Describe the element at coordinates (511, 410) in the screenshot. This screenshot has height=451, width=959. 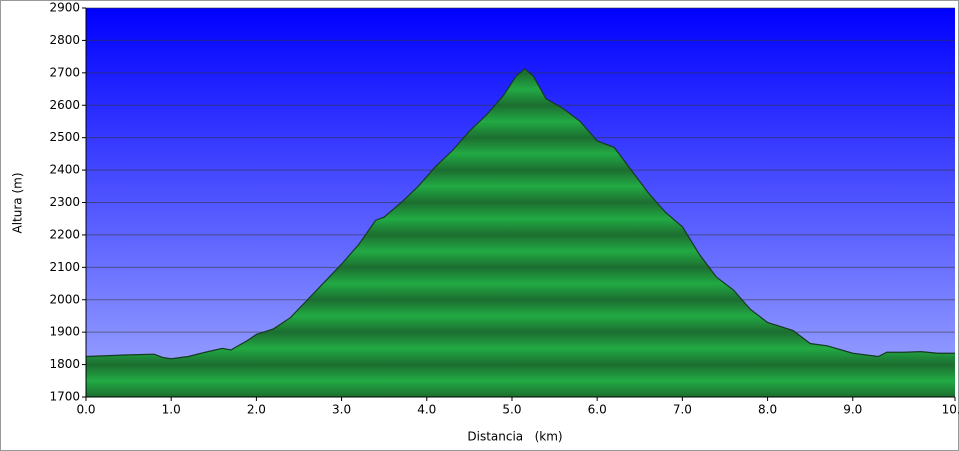
I see `x-tick-label: 5.0` at that location.